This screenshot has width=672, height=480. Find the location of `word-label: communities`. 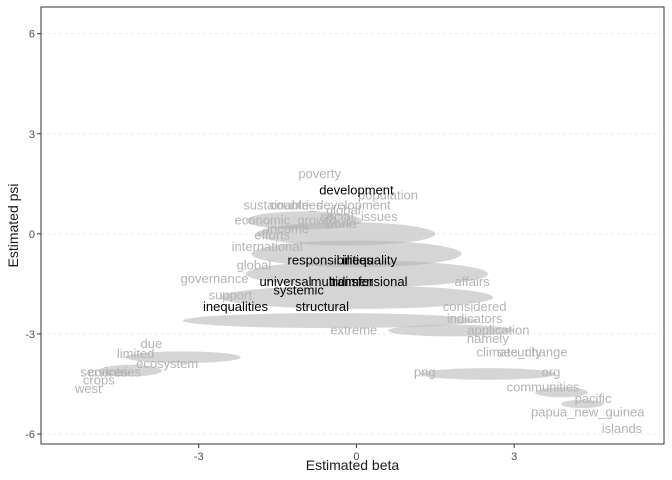

word-label: communities is located at coordinates (543, 386).